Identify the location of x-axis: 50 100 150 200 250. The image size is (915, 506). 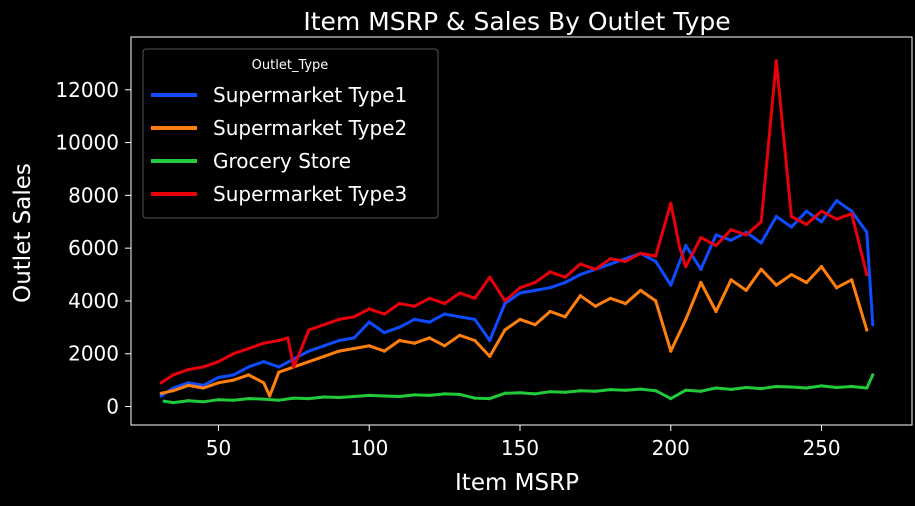
(523, 442).